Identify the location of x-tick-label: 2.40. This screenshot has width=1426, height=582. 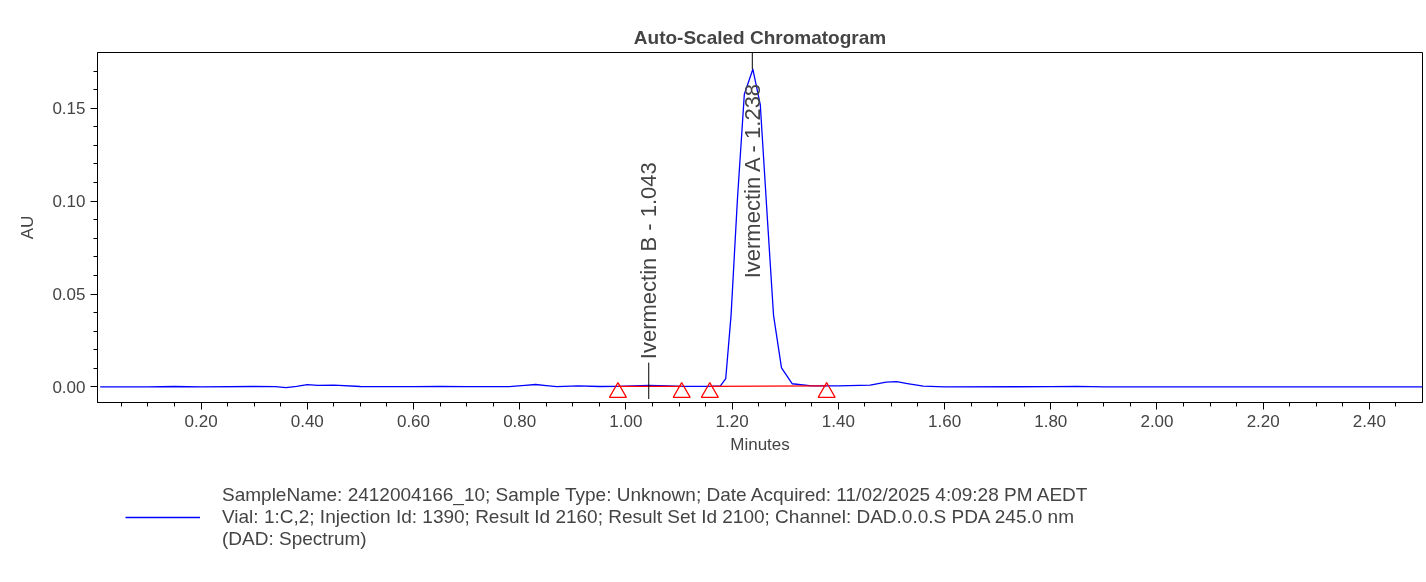
(1369, 421).